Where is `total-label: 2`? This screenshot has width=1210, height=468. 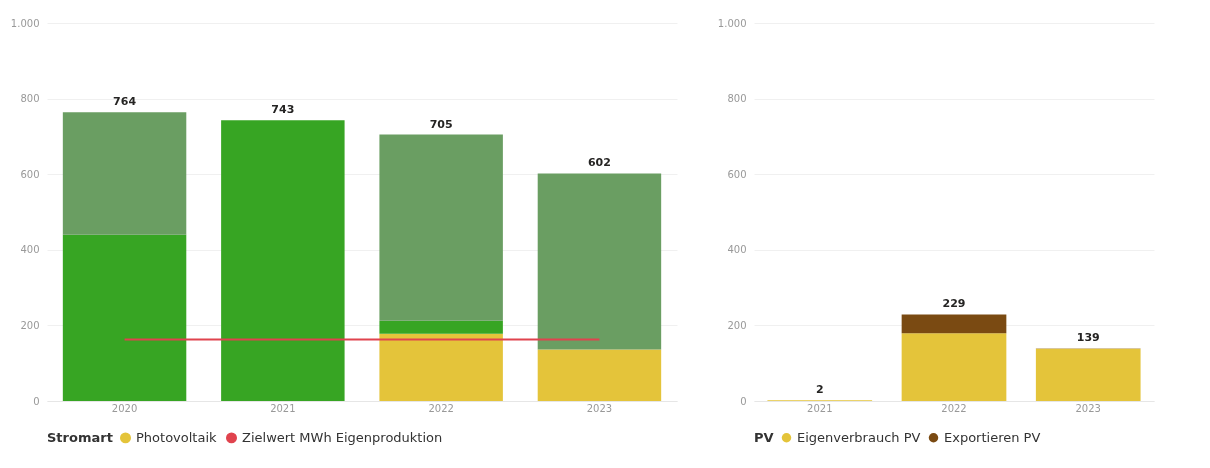
total-label: 2 is located at coordinates (819, 390).